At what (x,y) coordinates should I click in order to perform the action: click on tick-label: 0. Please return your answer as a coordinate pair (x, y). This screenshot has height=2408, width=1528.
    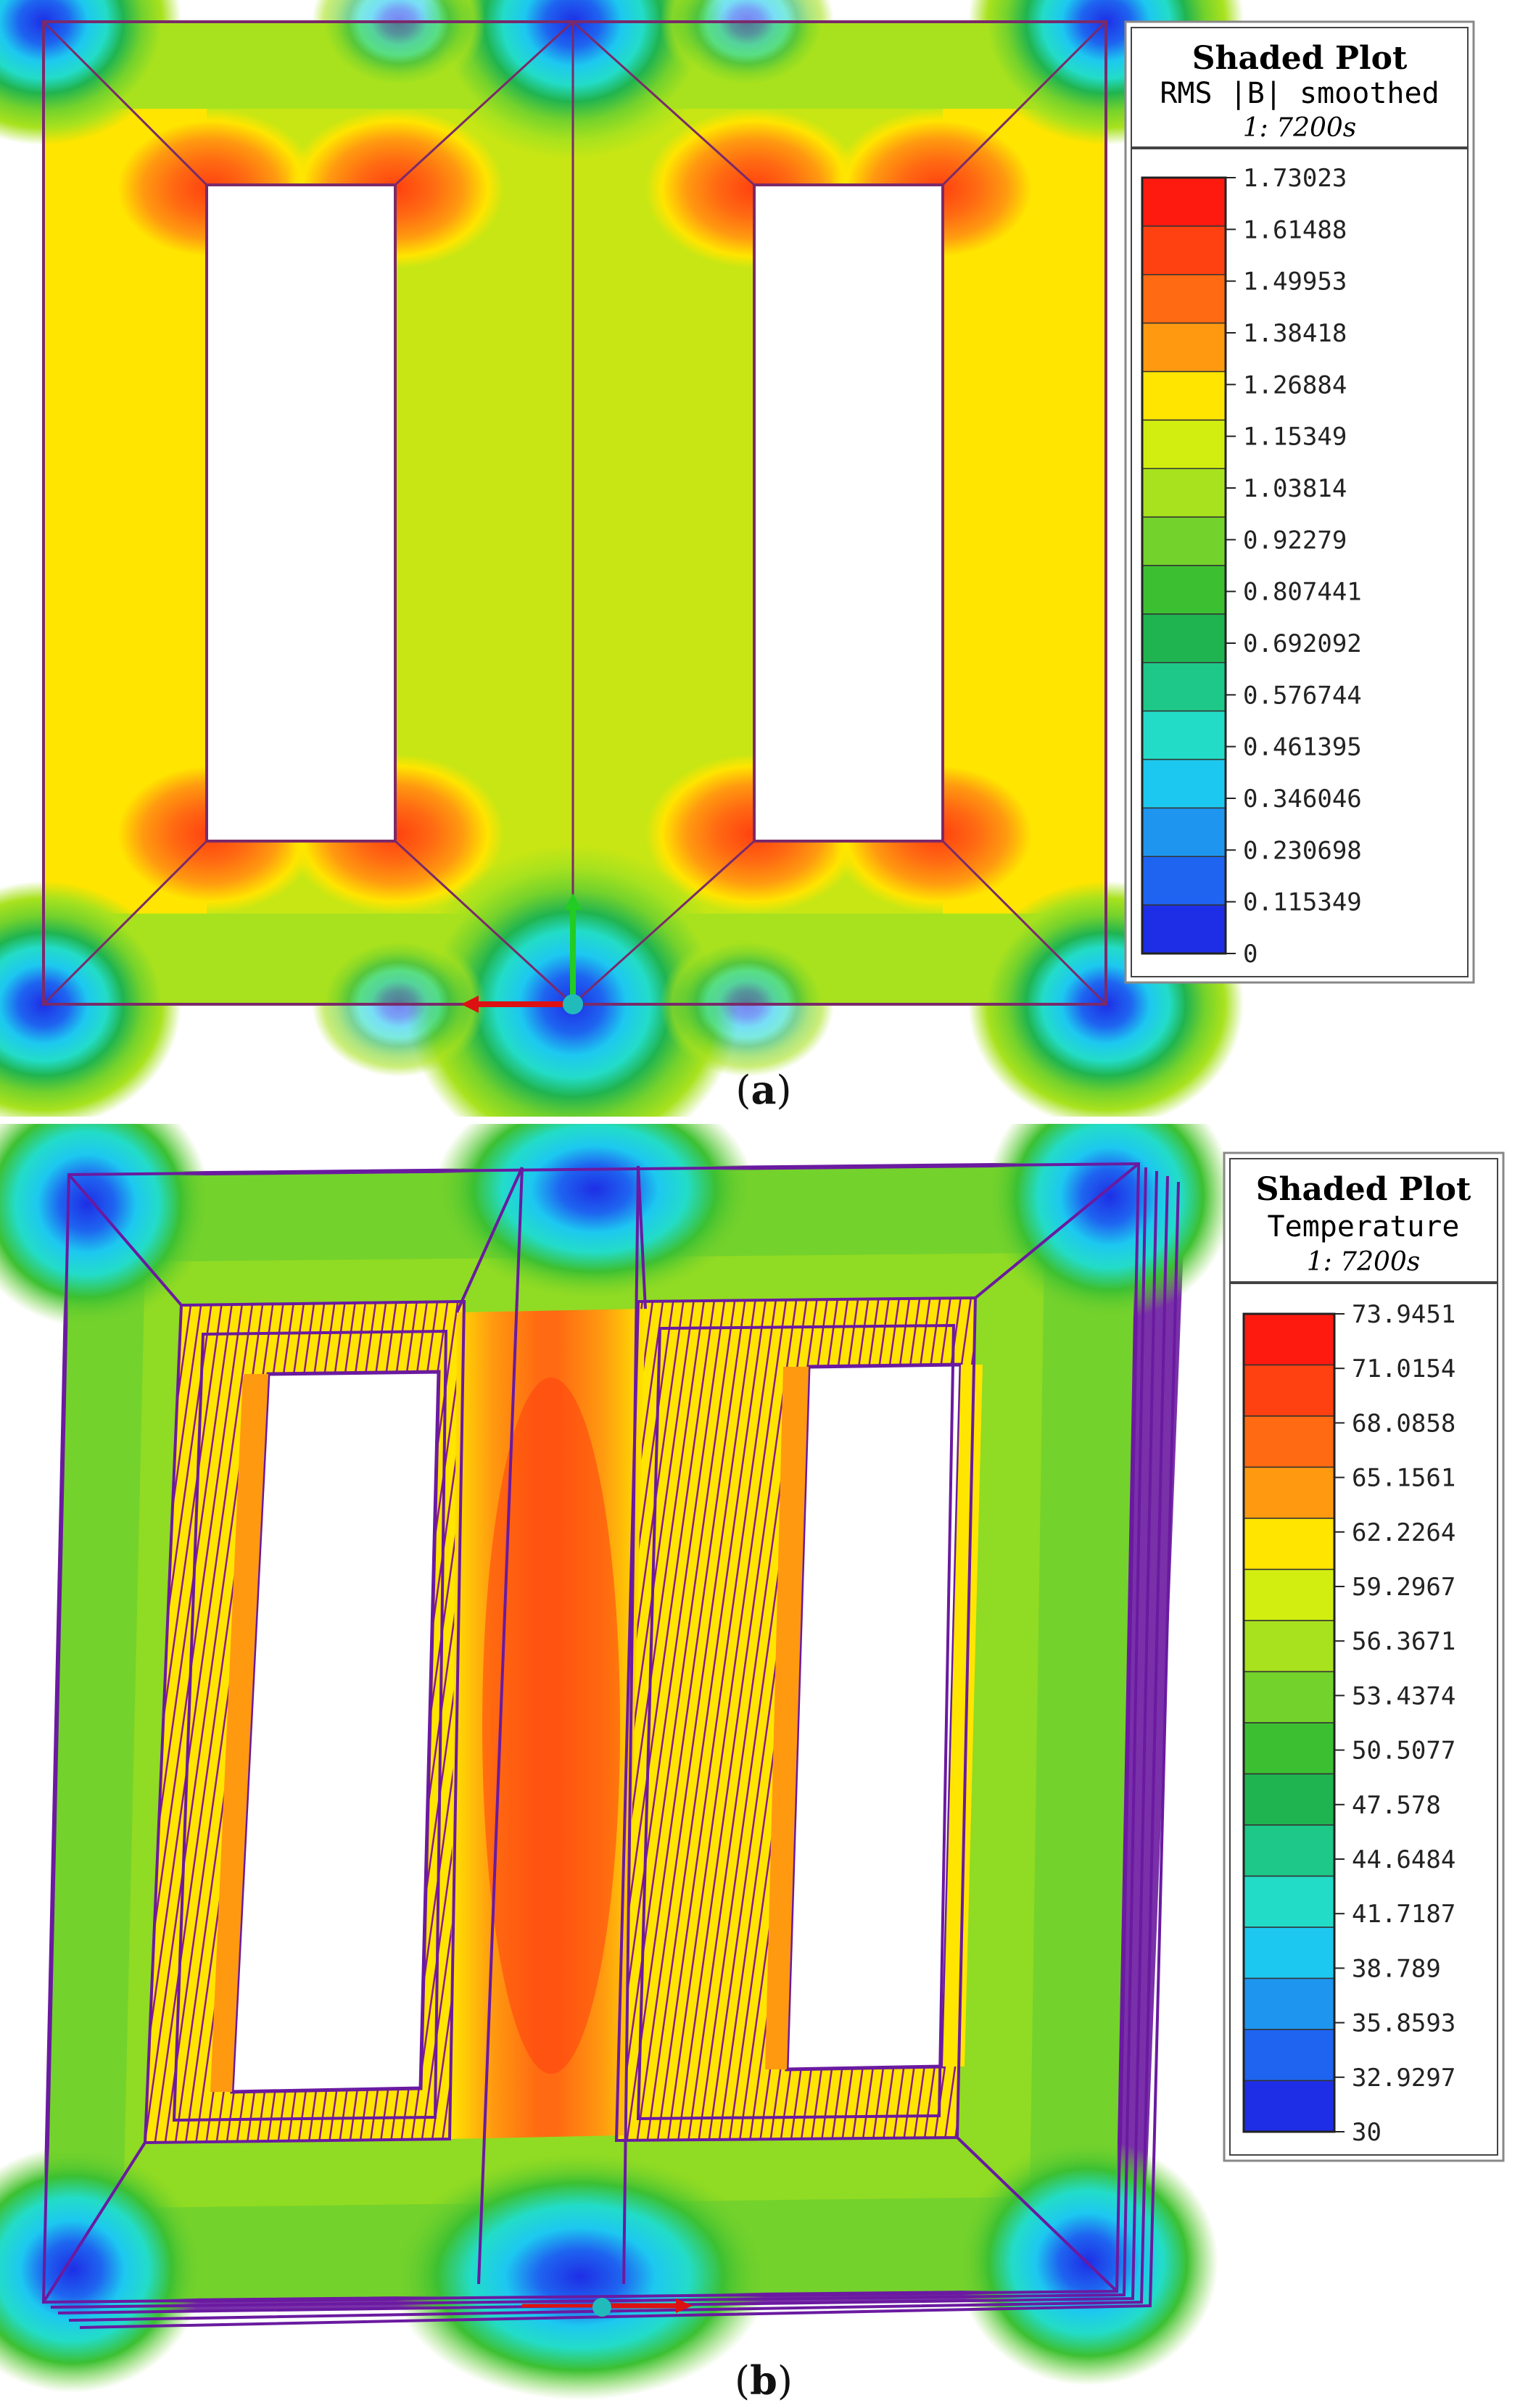
    Looking at the image, I should click on (1250, 954).